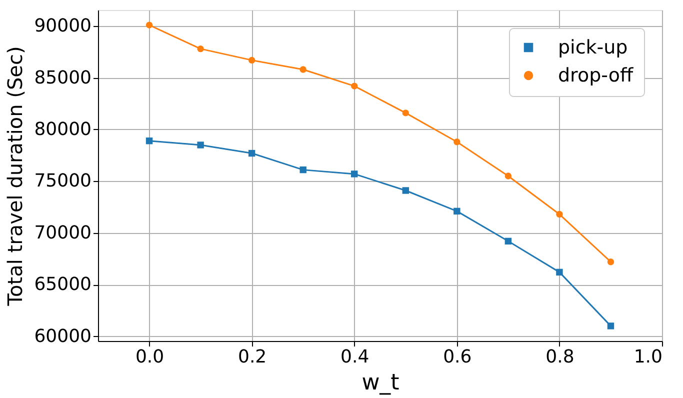 The width and height of the screenshot is (683, 398). I want to click on x-tick-label: 1.0, so click(648, 357).